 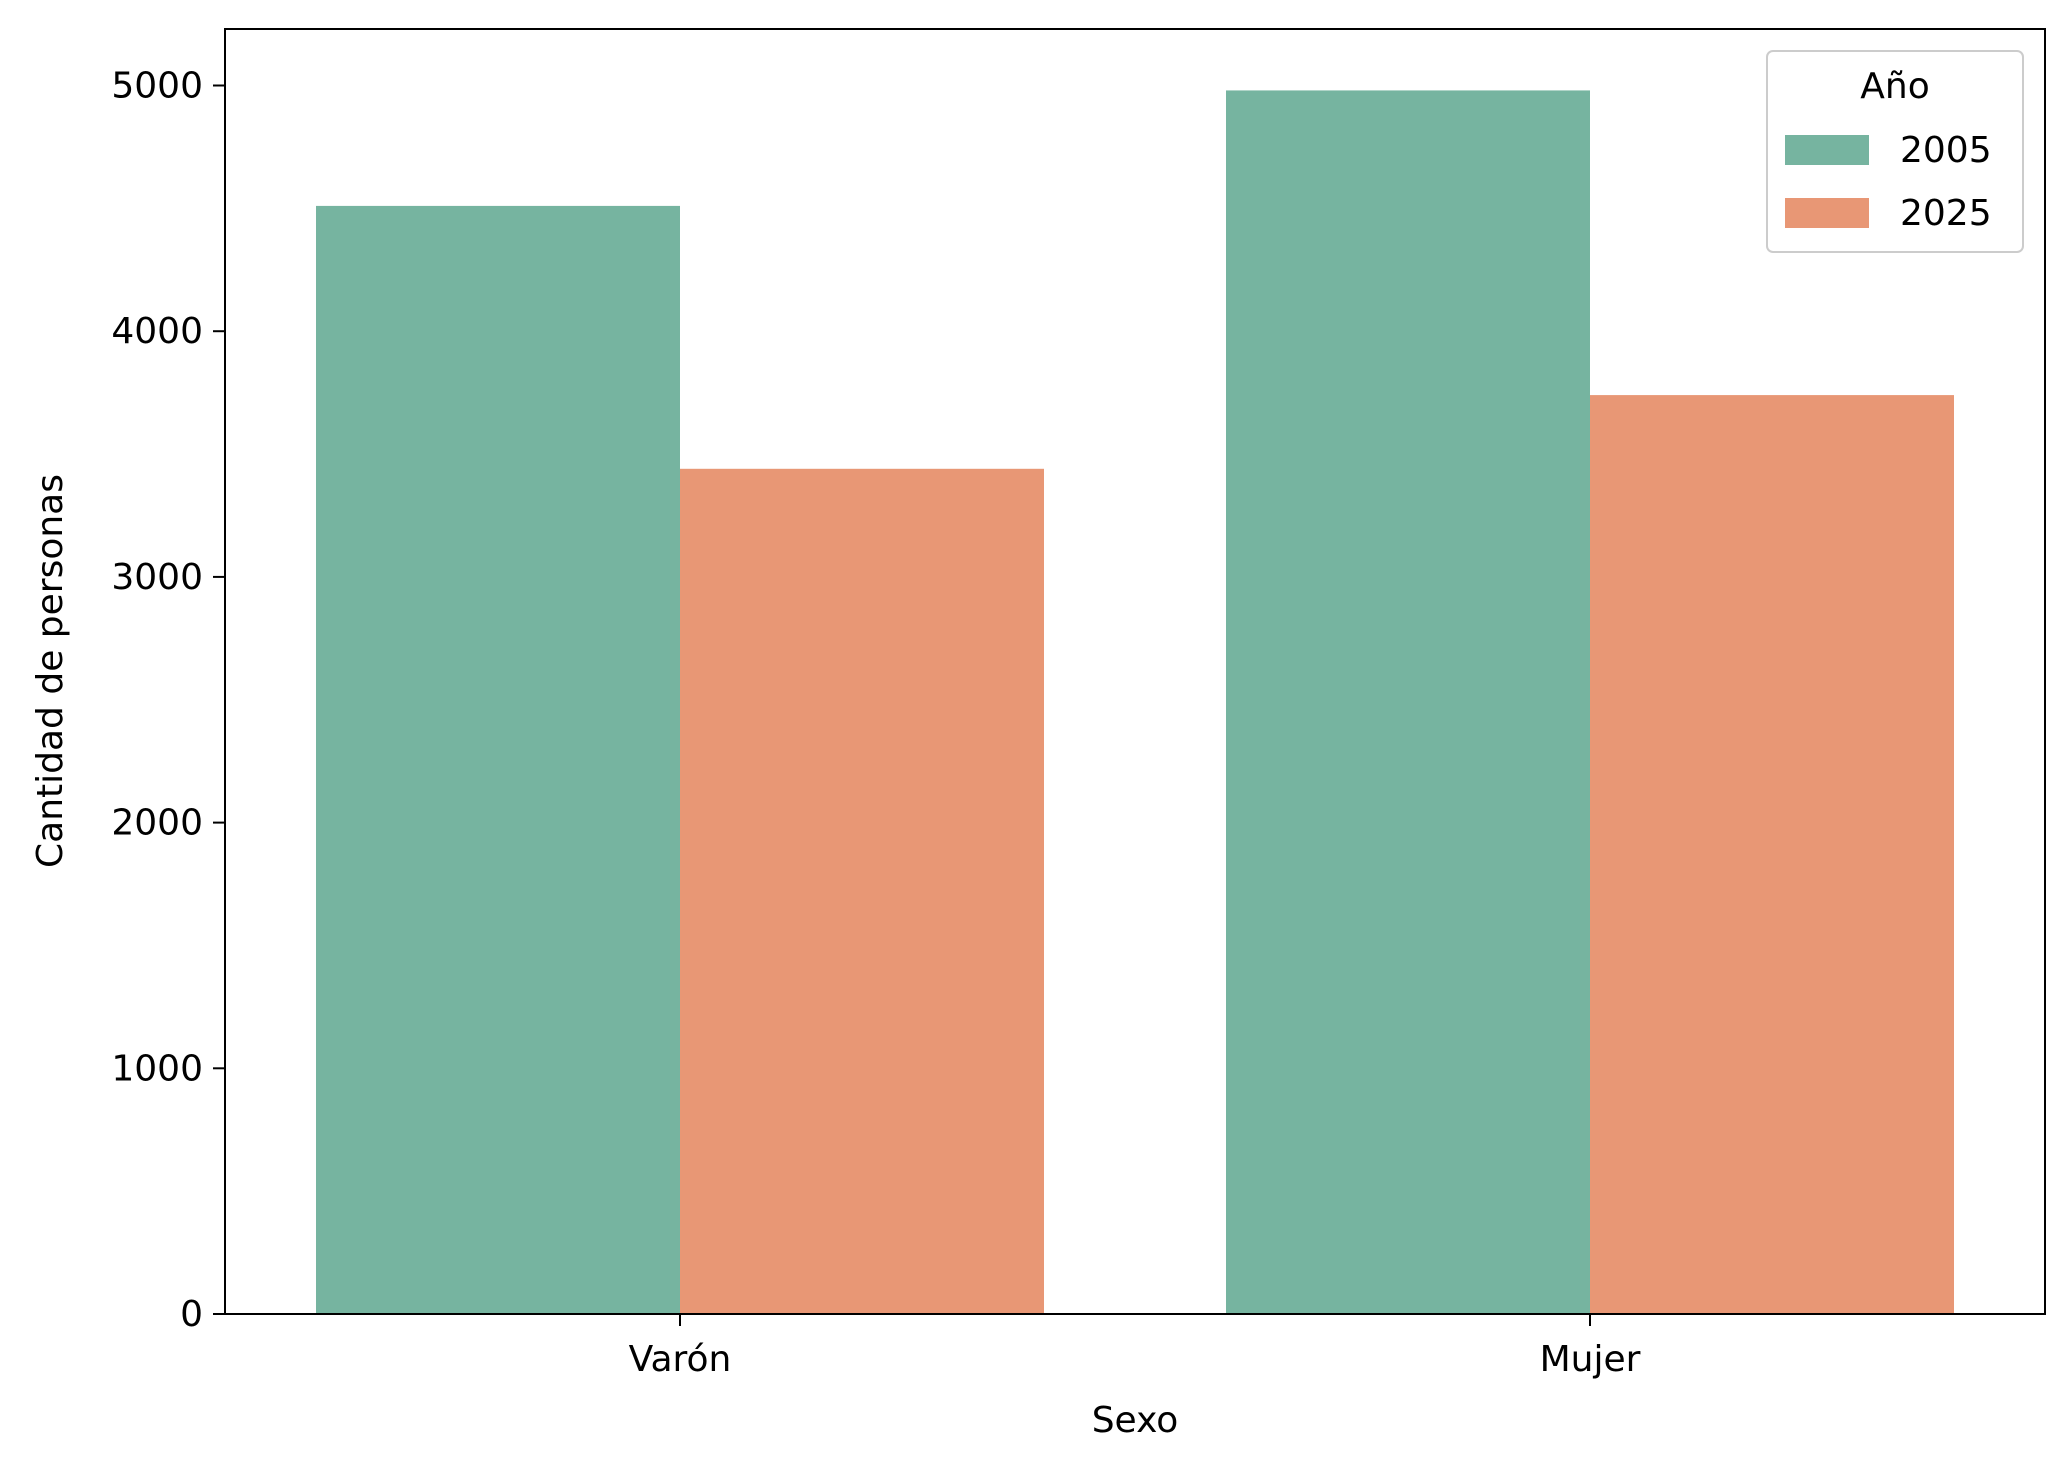 I want to click on y-tick-label: 4000, so click(x=157, y=331).